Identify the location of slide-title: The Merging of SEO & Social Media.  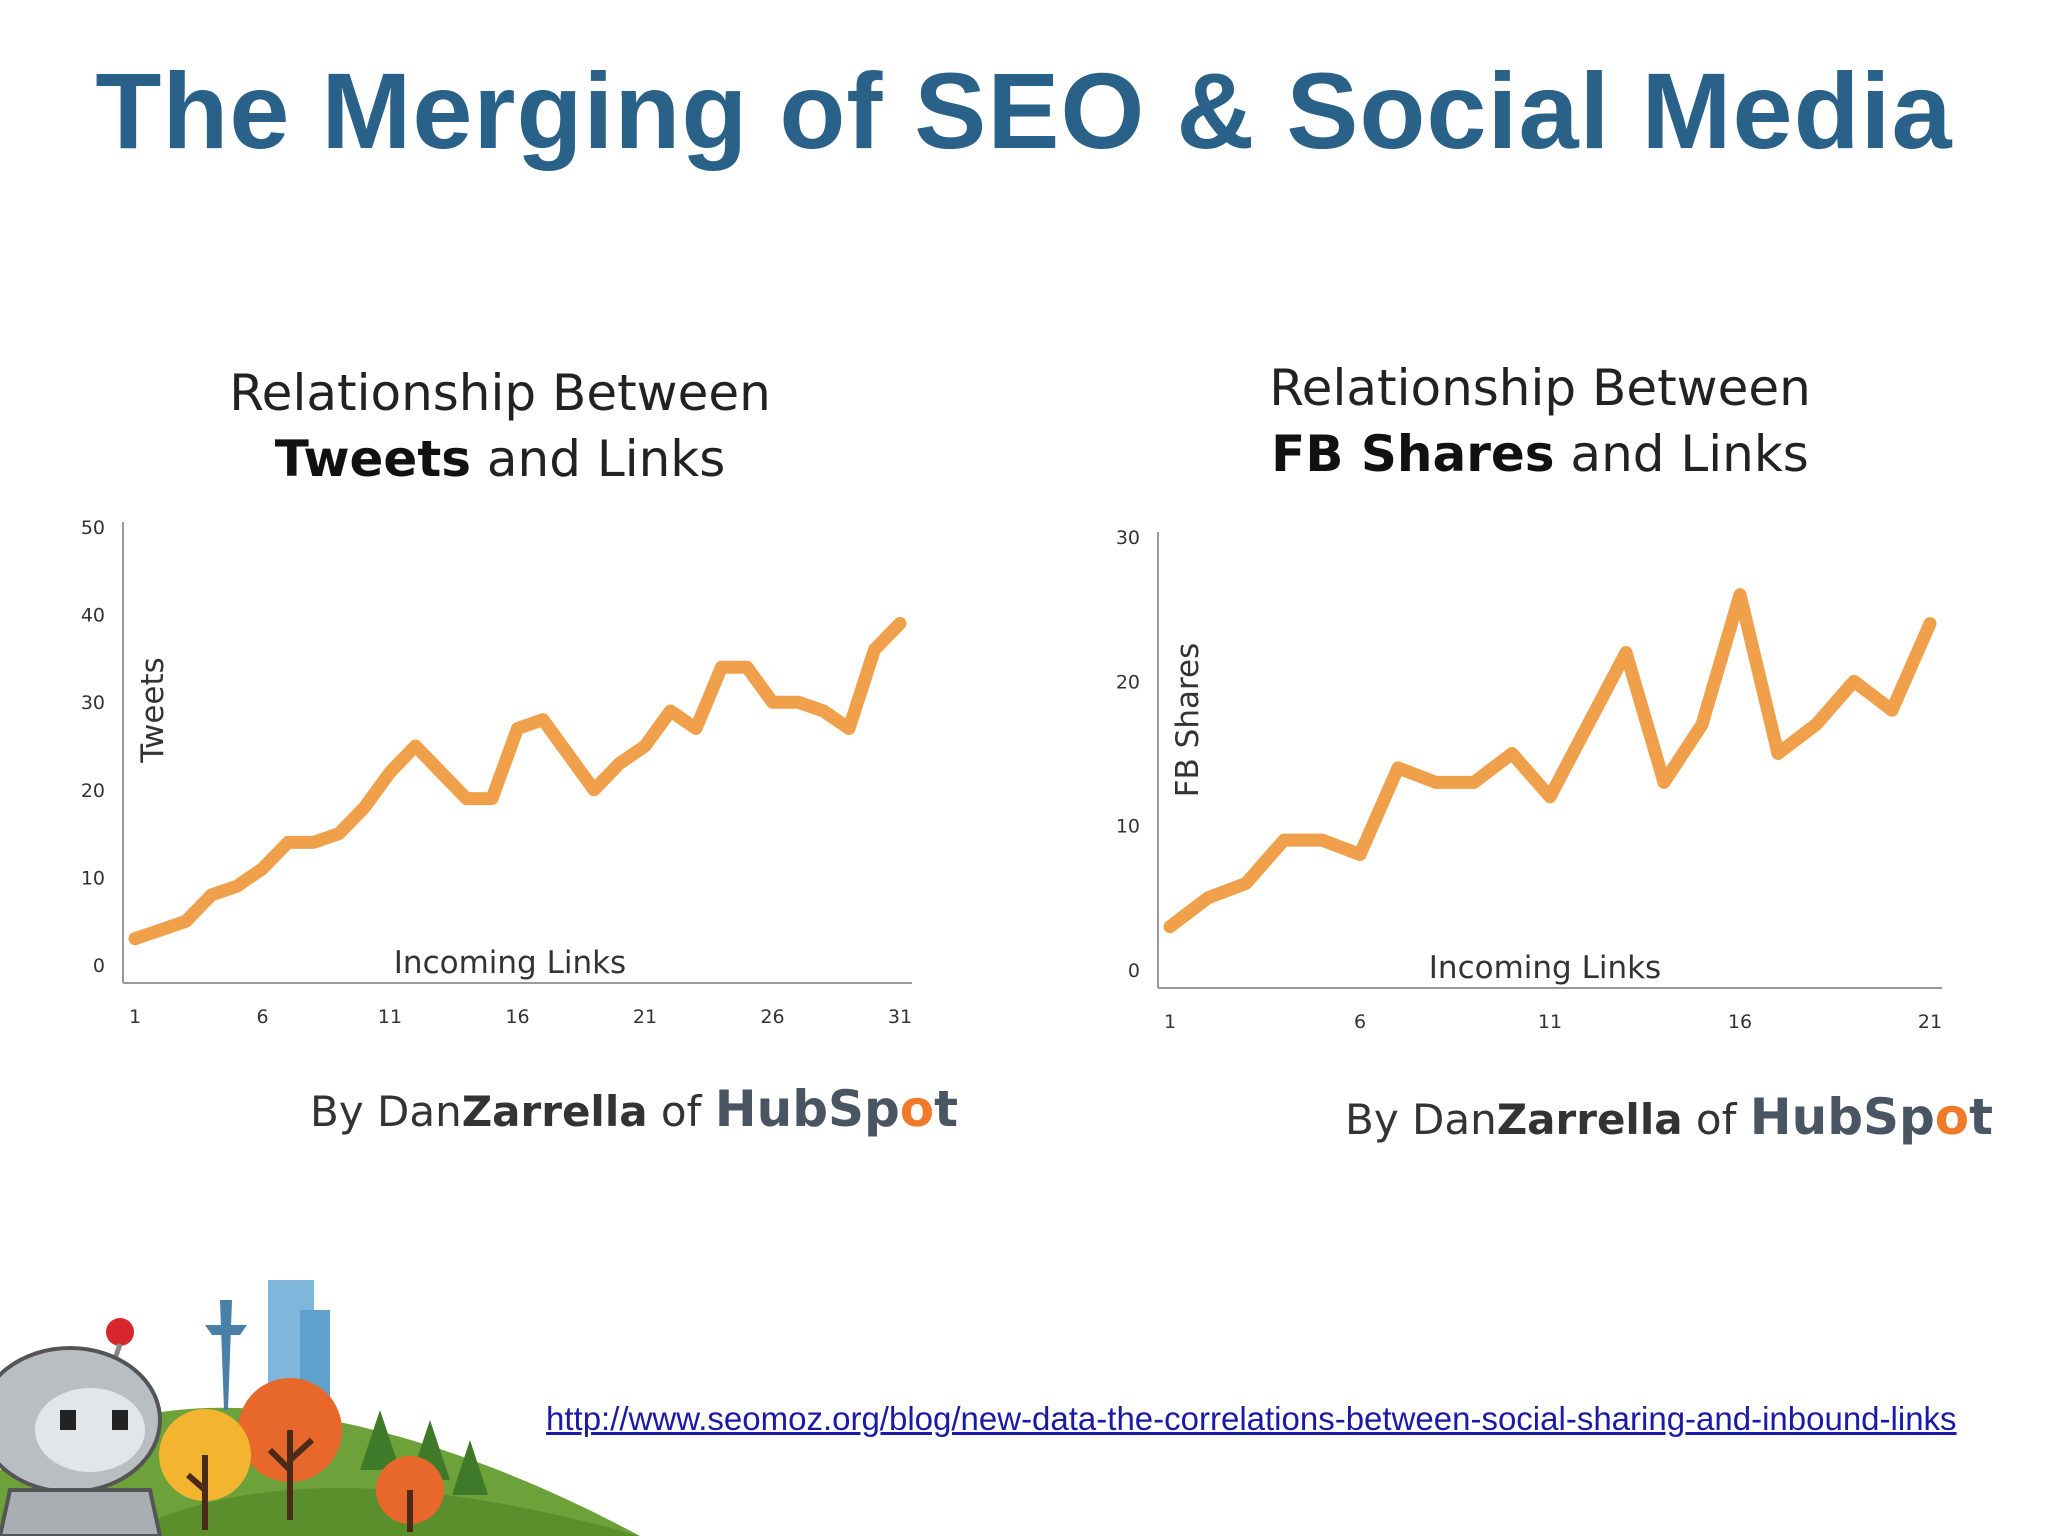
(1024, 110).